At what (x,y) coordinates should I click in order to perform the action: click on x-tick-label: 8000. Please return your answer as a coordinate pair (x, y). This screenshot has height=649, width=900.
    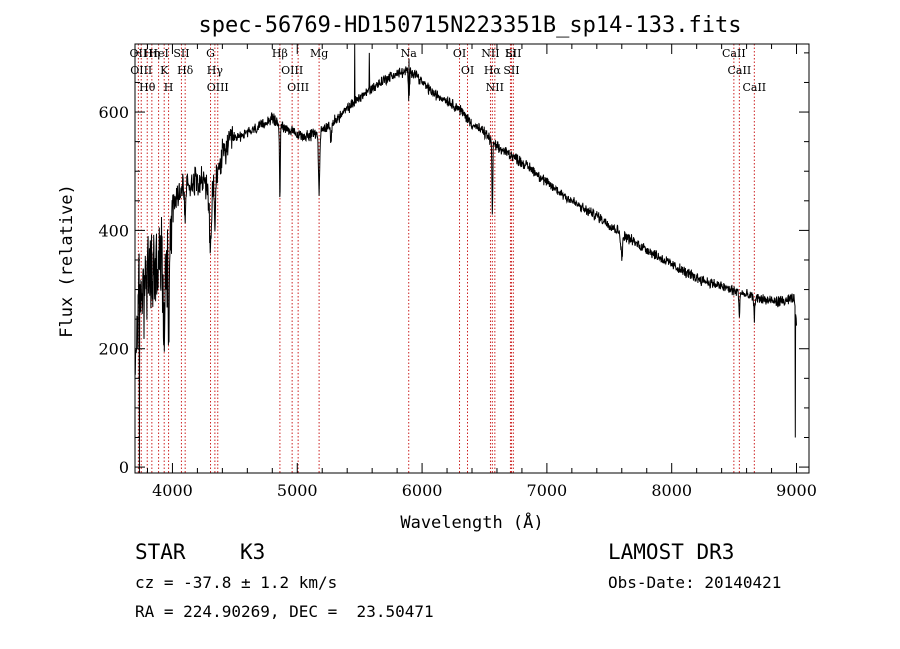
    Looking at the image, I should click on (671, 490).